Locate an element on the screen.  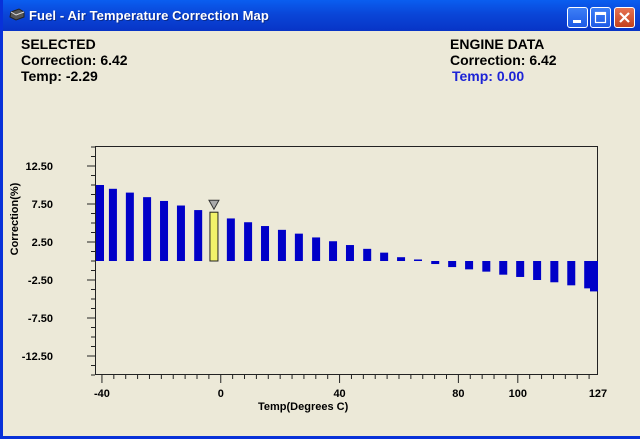
close-button is located at coordinates (624, 17).